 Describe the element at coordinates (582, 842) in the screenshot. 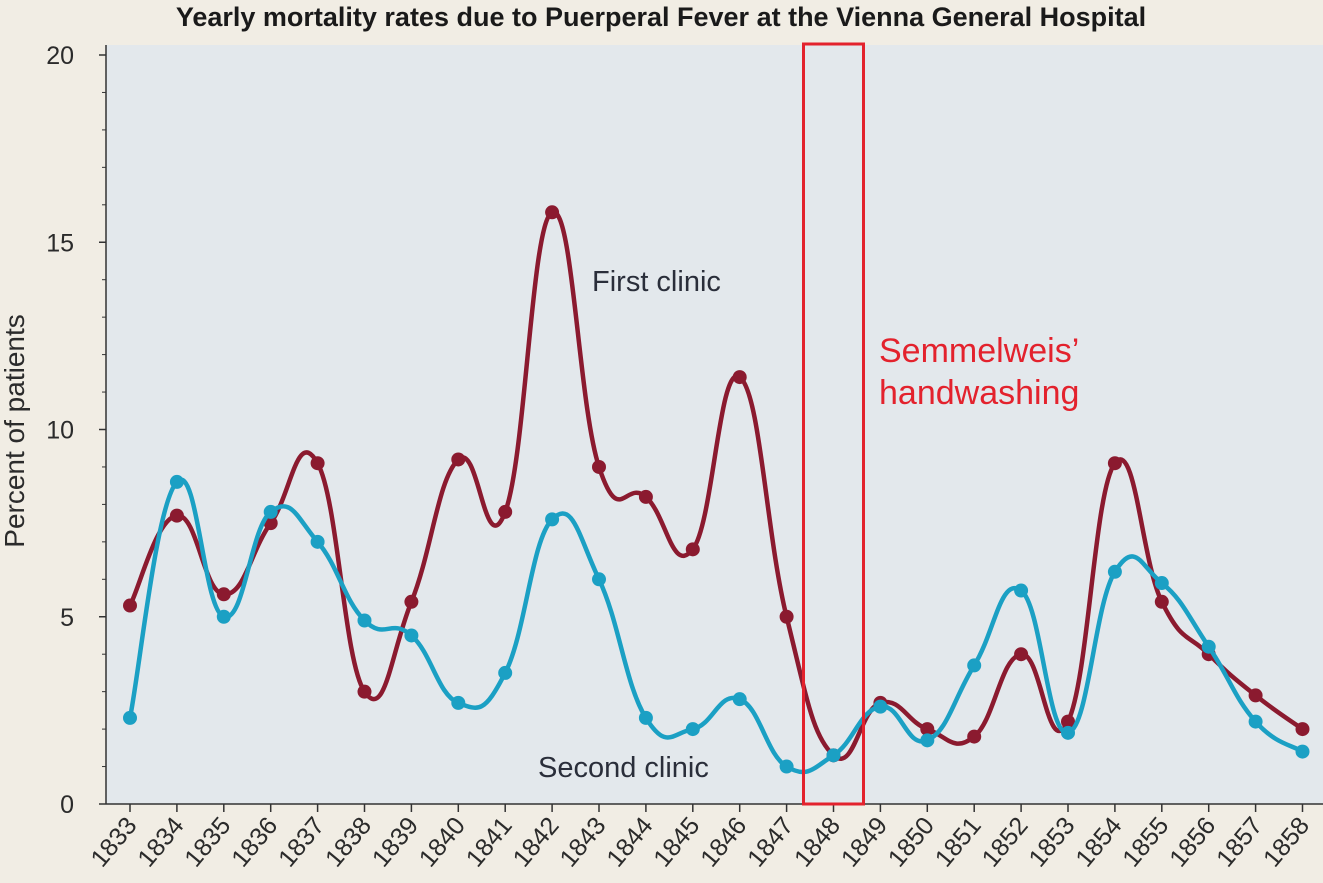

I see `x-tick-label: 1843` at that location.